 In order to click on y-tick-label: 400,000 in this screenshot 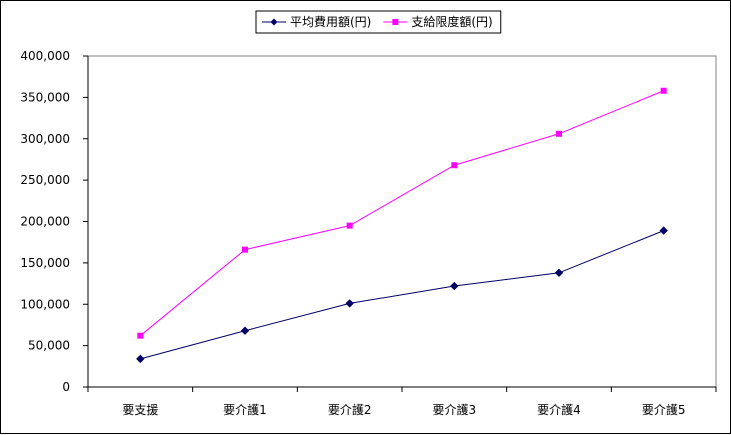, I will do `click(45, 56)`.